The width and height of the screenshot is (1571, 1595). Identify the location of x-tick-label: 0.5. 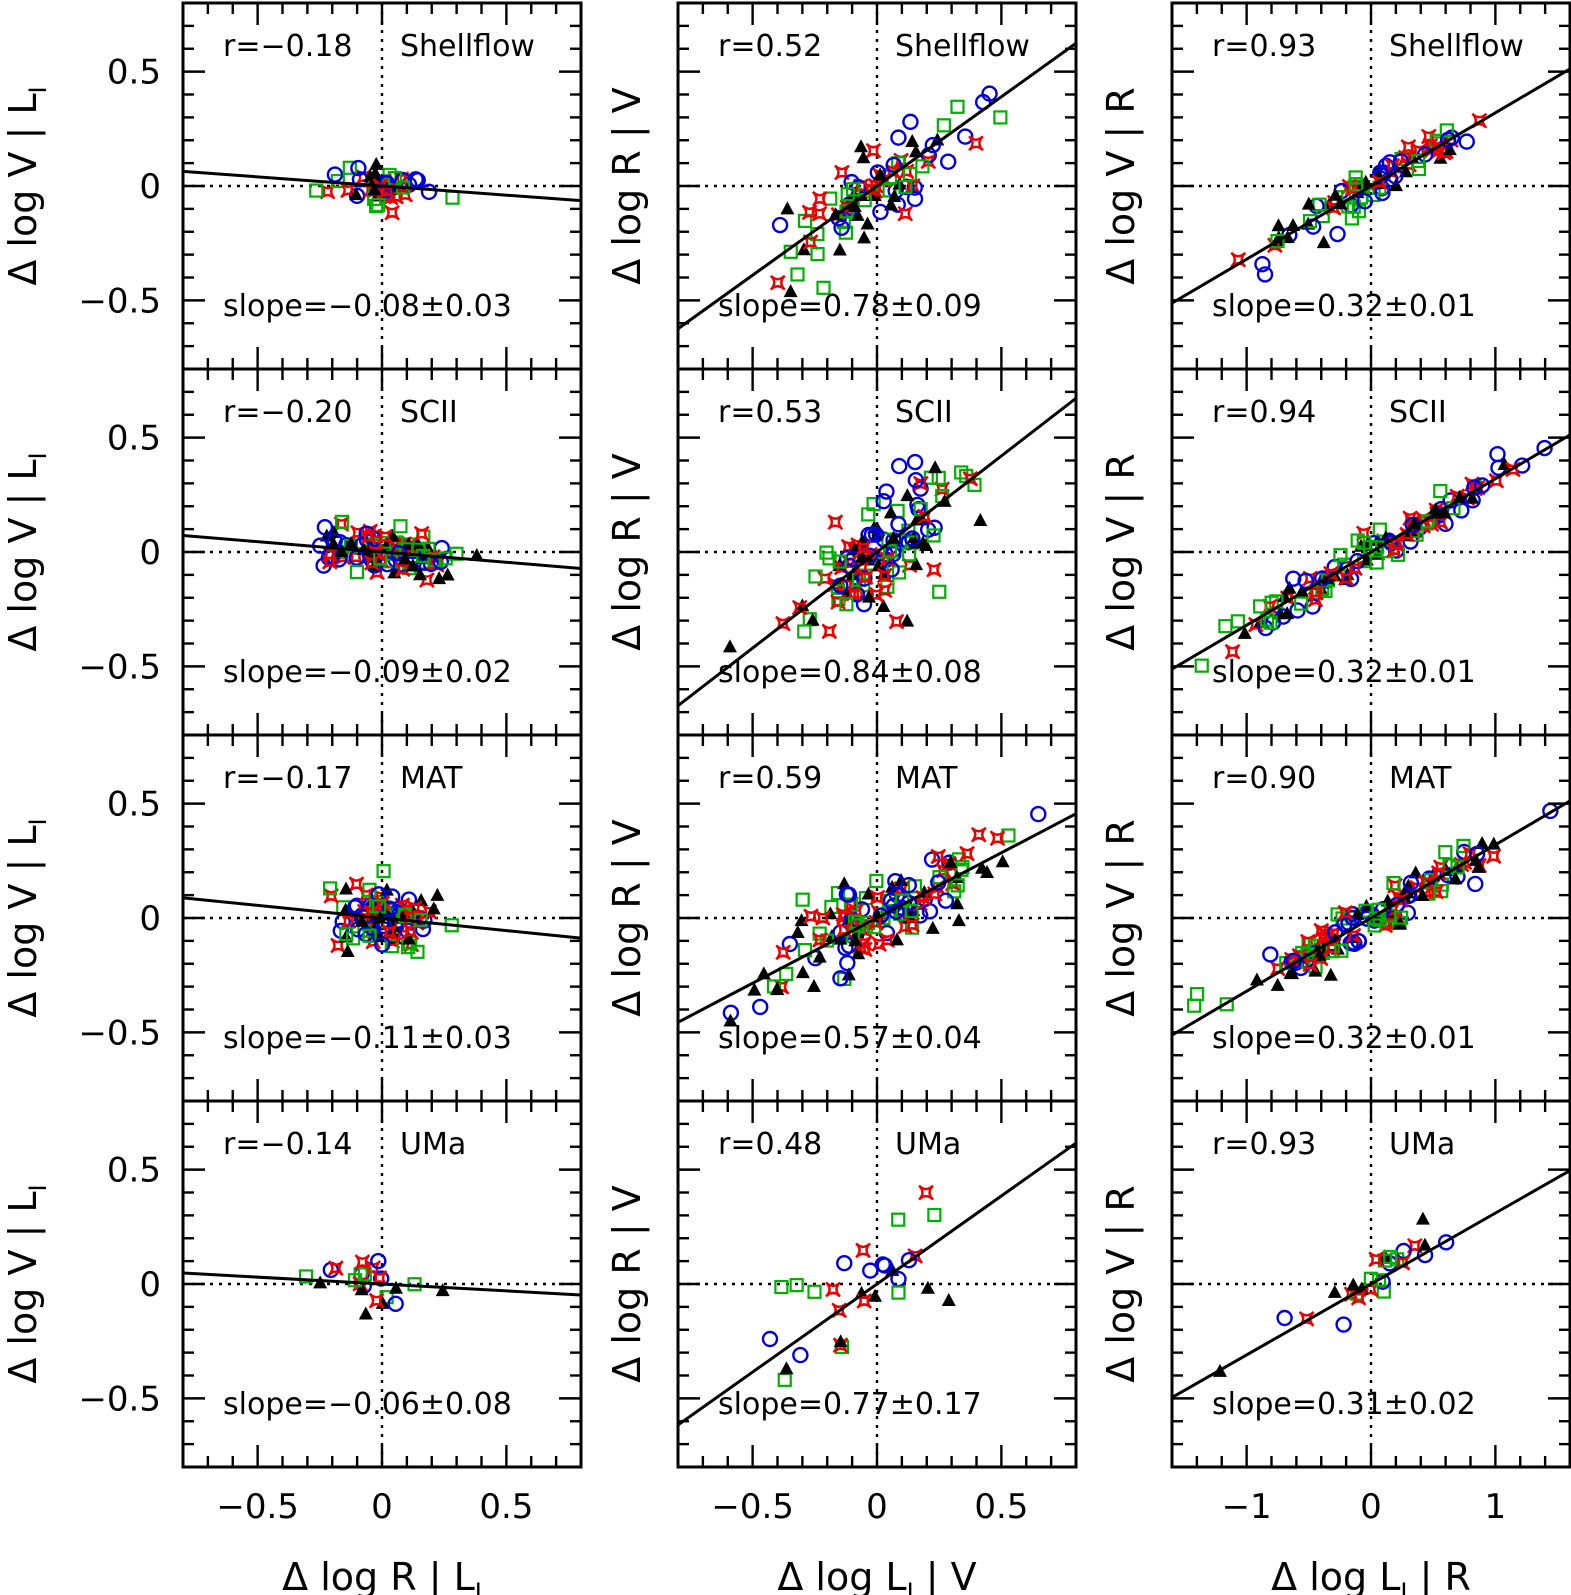
(1001, 1507).